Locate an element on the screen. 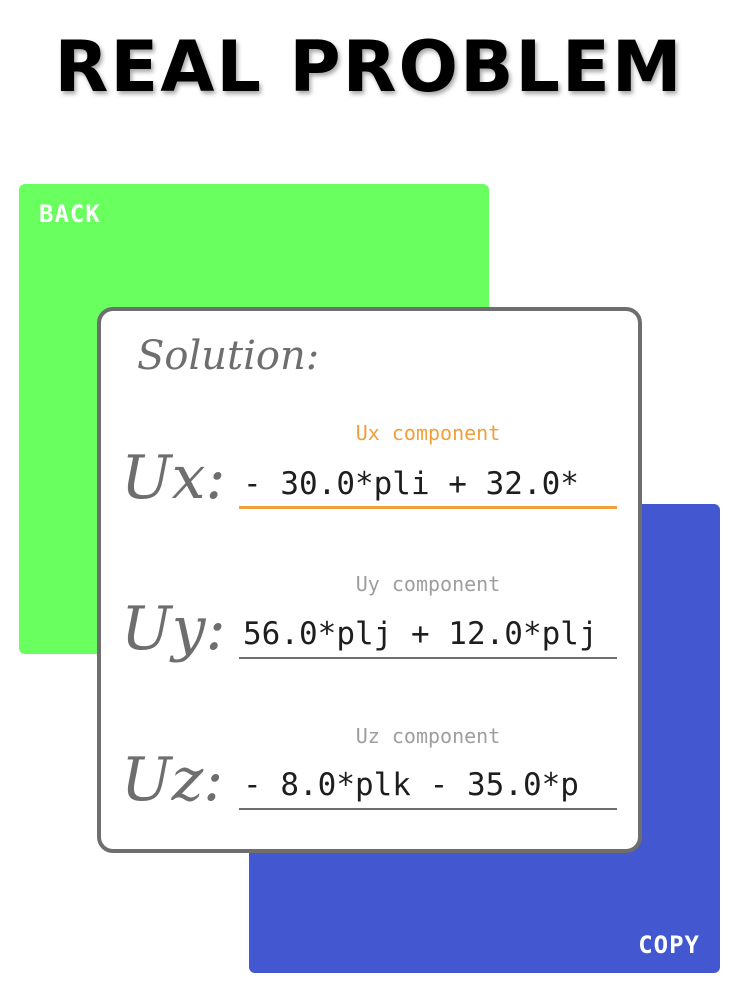  uz-component-label: Uz component is located at coordinates (428, 736).